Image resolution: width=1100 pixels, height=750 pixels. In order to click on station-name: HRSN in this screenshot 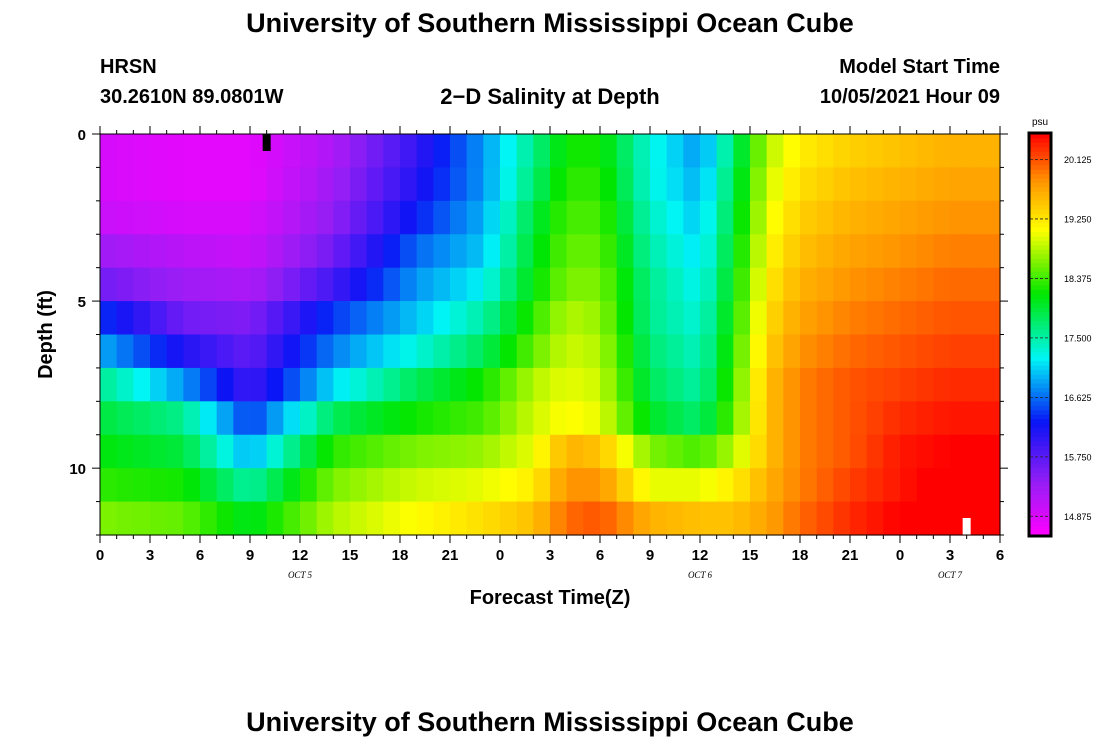, I will do `click(128, 67)`.